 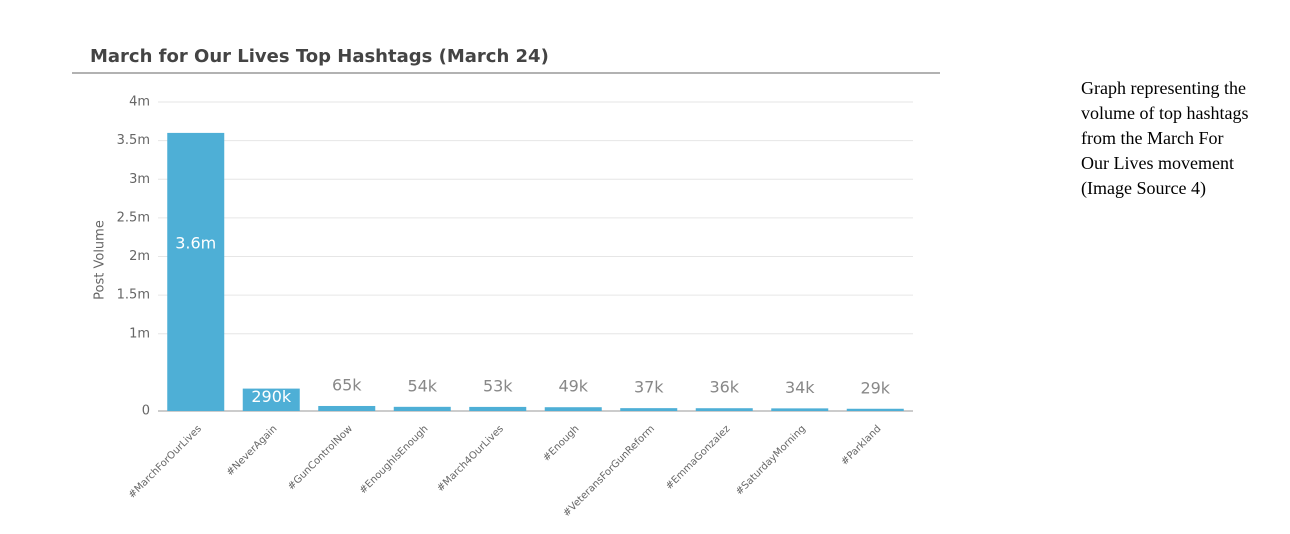 I want to click on x-tick-label: #March4OurLives, so click(x=470, y=458).